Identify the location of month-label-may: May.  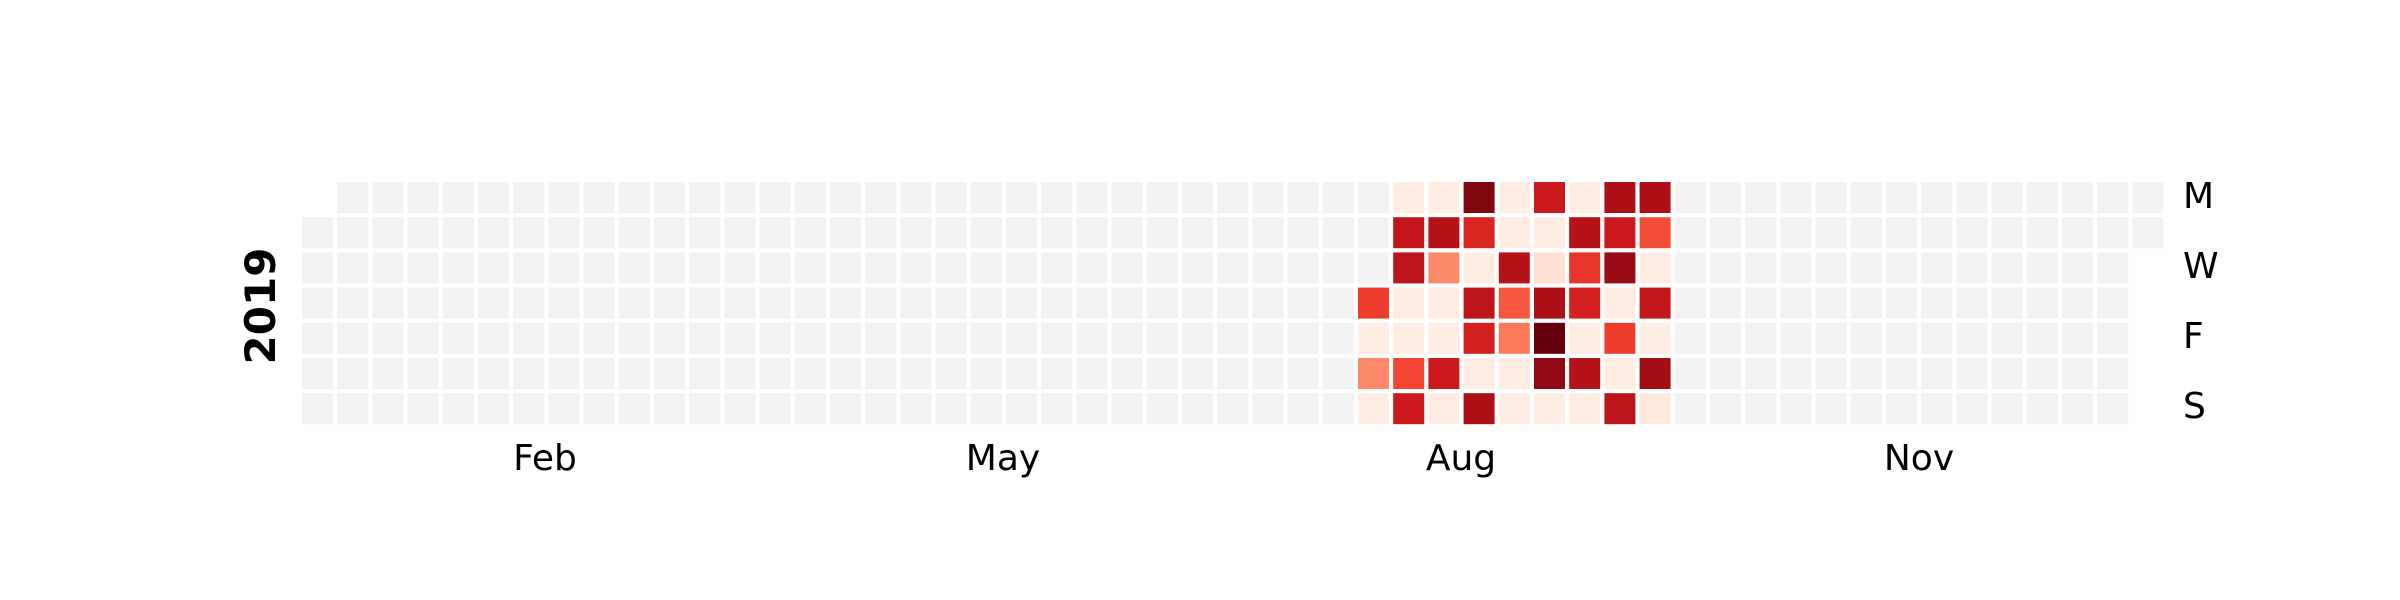
(1003, 458).